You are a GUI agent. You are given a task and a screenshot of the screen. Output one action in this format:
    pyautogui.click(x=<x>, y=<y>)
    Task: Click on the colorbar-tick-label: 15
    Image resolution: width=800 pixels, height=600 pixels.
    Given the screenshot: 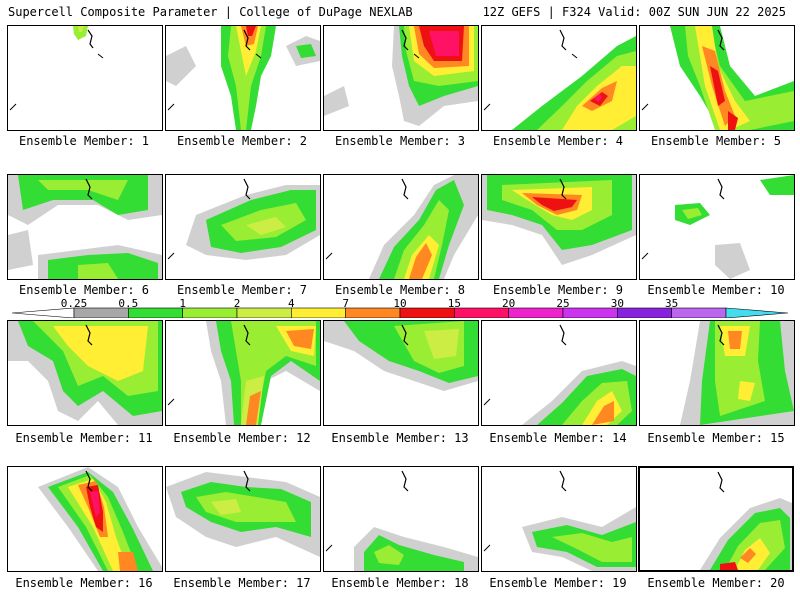 What is the action you would take?
    pyautogui.click(x=454, y=303)
    